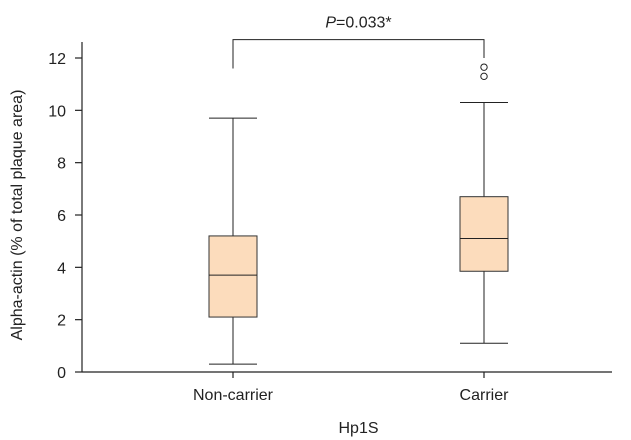 Image resolution: width=631 pixels, height=440 pixels. Describe the element at coordinates (330, 23) in the screenshot. I see `p-symbol: P` at that location.